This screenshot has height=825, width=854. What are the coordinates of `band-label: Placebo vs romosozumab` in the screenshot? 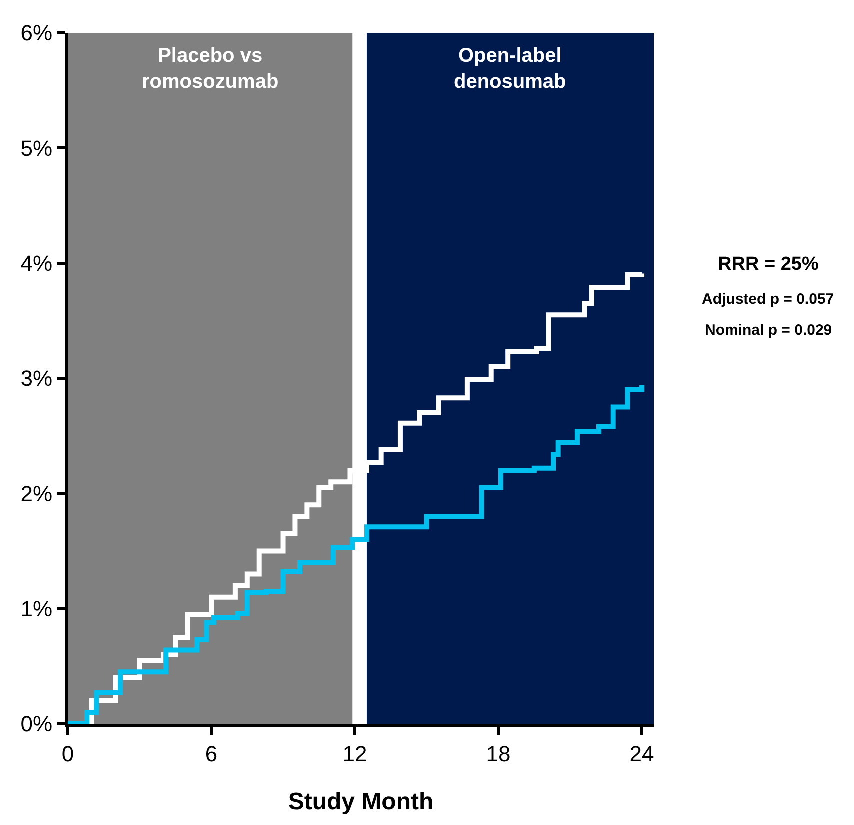 It's located at (210, 69).